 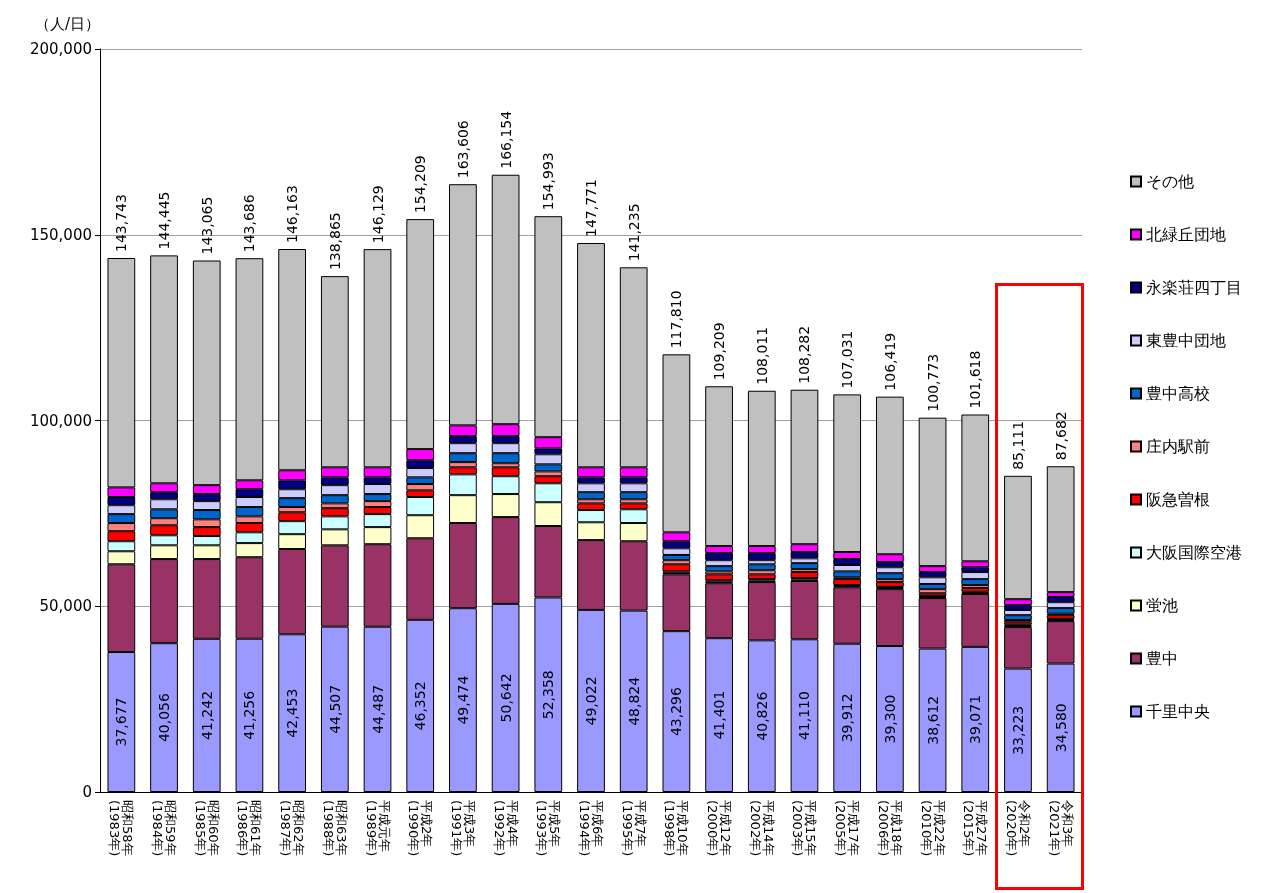 I want to click on x-tick-label: 平成2年 (1990年), so click(x=420, y=828).